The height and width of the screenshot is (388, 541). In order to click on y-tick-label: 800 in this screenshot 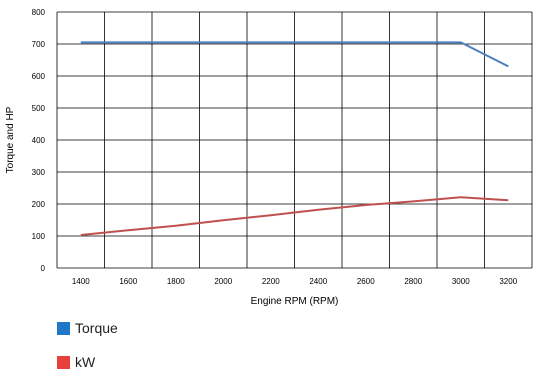, I will do `click(39, 12)`.